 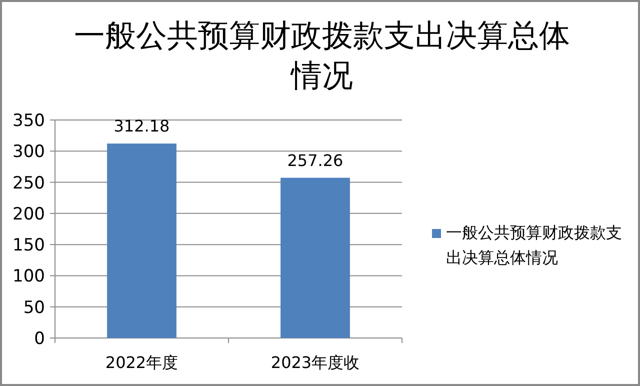 What do you see at coordinates (39, 339) in the screenshot?
I see `y-tick-label: 0` at bounding box center [39, 339].